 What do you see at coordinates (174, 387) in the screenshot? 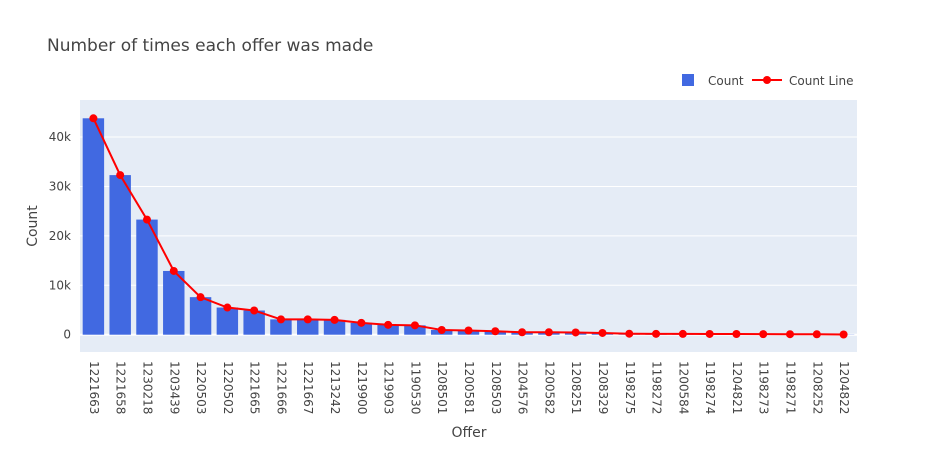
I see `x-tick-label: 1203439` at bounding box center [174, 387].